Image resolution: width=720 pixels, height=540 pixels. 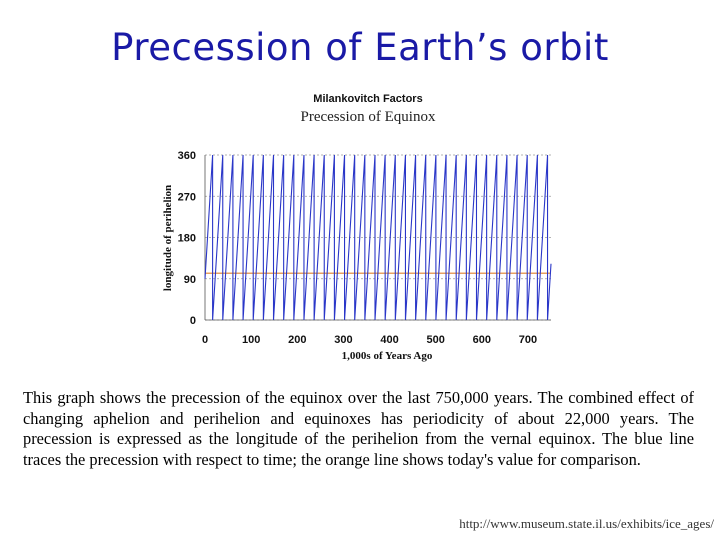 What do you see at coordinates (168, 238) in the screenshot?
I see `y-axis-label: longitude of perihelion` at bounding box center [168, 238].